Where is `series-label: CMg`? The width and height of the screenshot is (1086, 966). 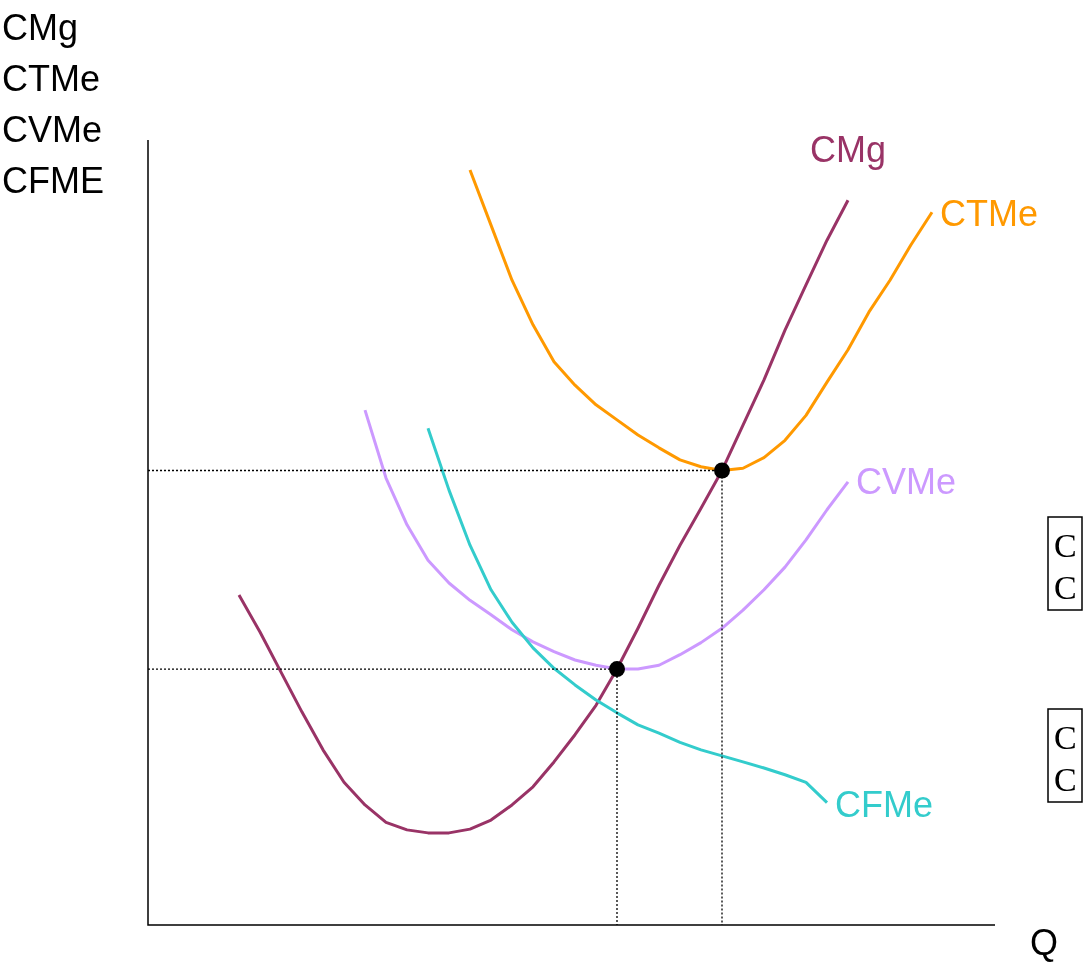
series-label: CMg is located at coordinates (848, 150).